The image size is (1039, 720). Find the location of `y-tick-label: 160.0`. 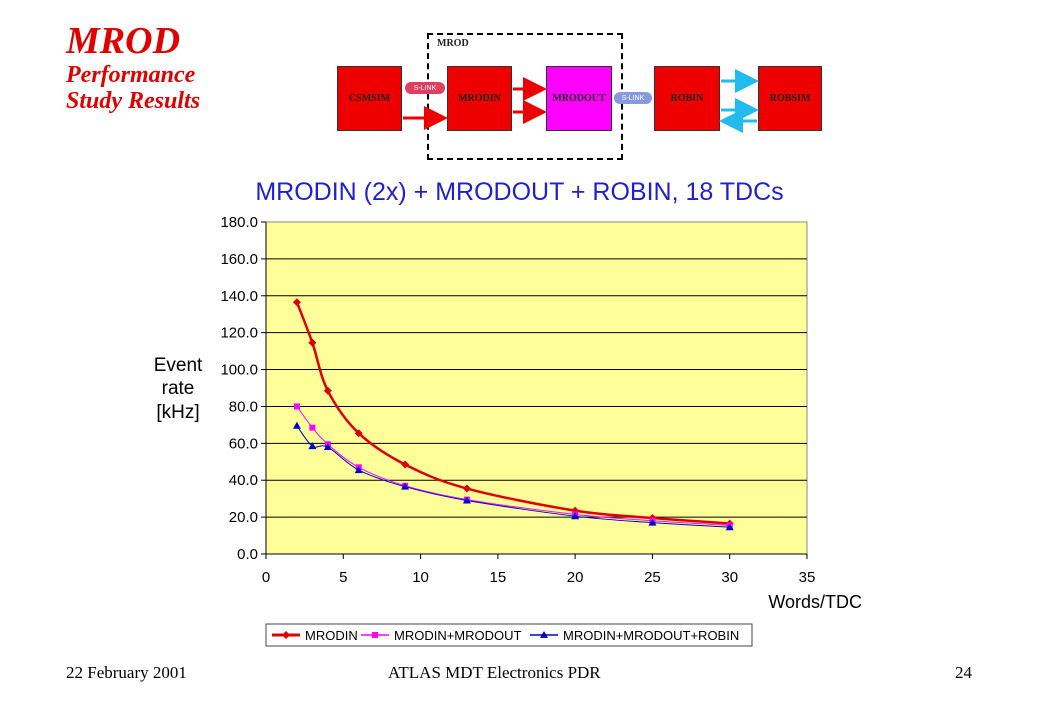

y-tick-label: 160.0 is located at coordinates (239, 259).